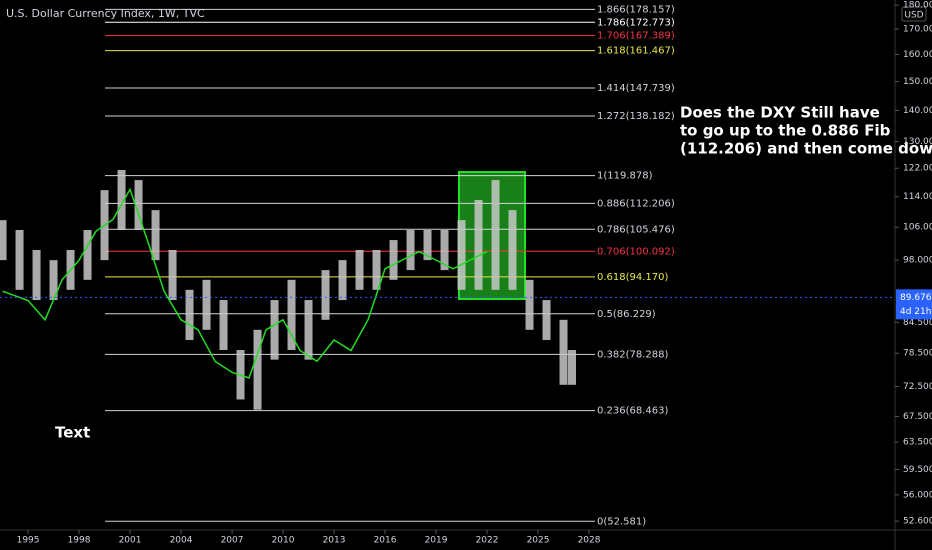 This screenshot has width=932, height=550. What do you see at coordinates (633, 277) in the screenshot?
I see `fib-label: 0.618(94.170)` at bounding box center [633, 277].